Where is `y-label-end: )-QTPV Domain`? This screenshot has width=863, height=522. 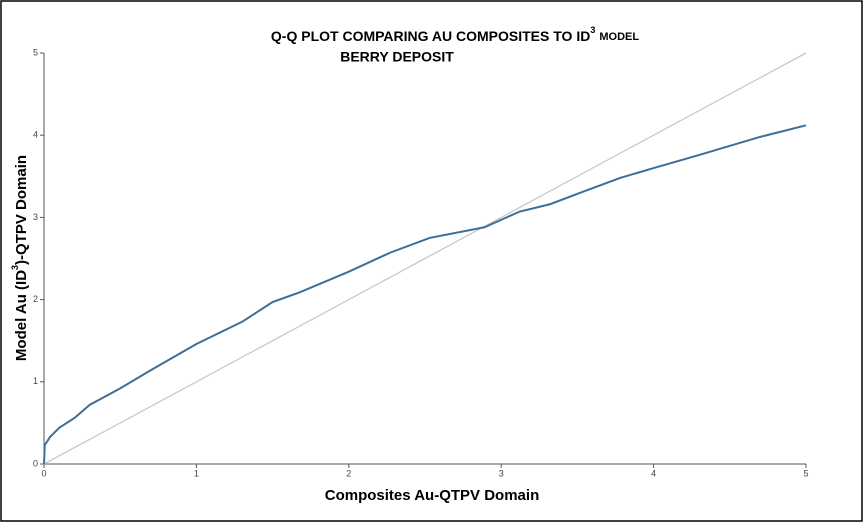
y-label-end: )-QTPV Domain is located at coordinates (21, 210).